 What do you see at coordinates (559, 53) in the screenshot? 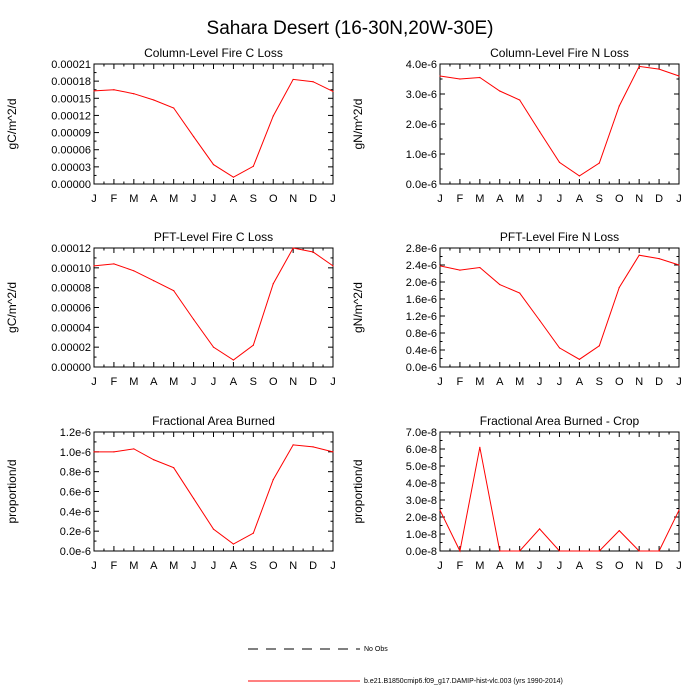
I see `panel-title: Column-Level Fire N Loss` at bounding box center [559, 53].